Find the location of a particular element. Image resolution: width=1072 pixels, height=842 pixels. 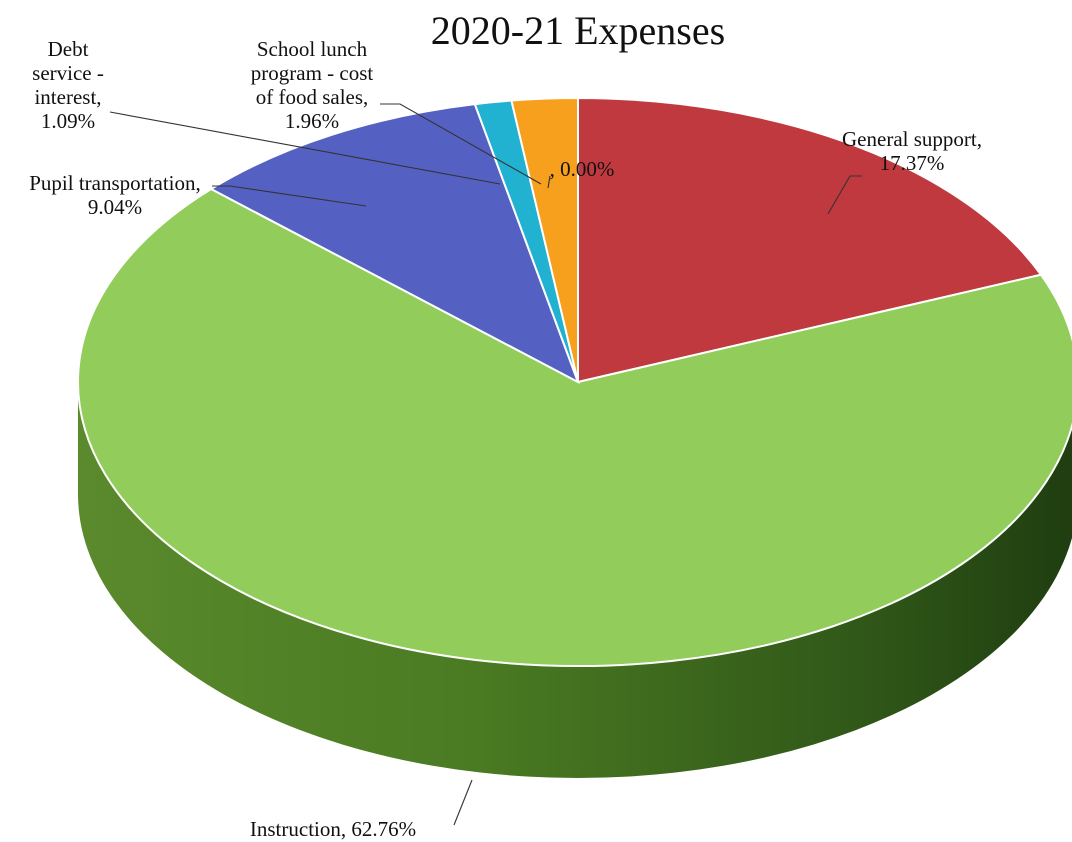

slice-label-2: Pupil transportation, 9.04% is located at coordinates (115, 195).